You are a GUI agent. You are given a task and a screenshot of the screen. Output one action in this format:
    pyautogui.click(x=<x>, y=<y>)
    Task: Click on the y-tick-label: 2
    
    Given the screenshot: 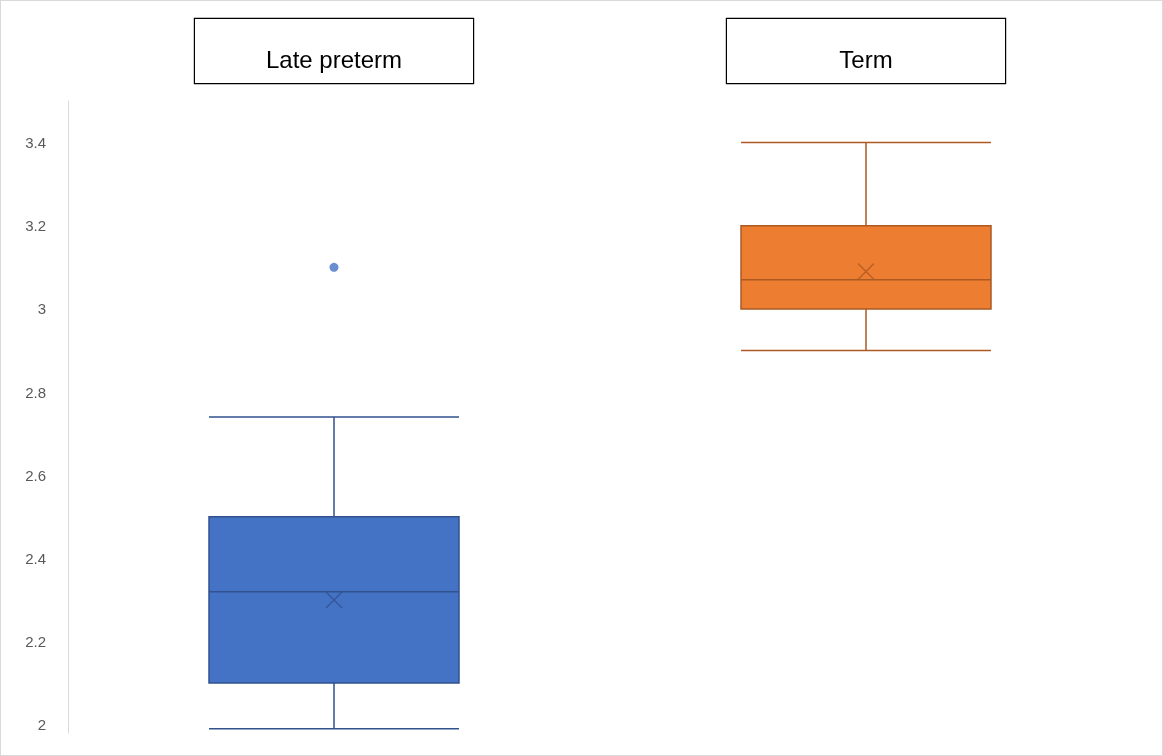 What is the action you would take?
    pyautogui.click(x=41, y=725)
    